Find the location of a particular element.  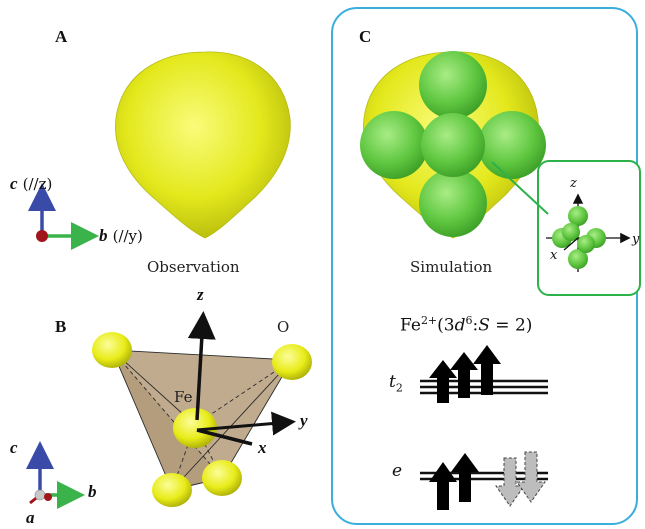

inset-y-label: y is located at coordinates (636, 239).